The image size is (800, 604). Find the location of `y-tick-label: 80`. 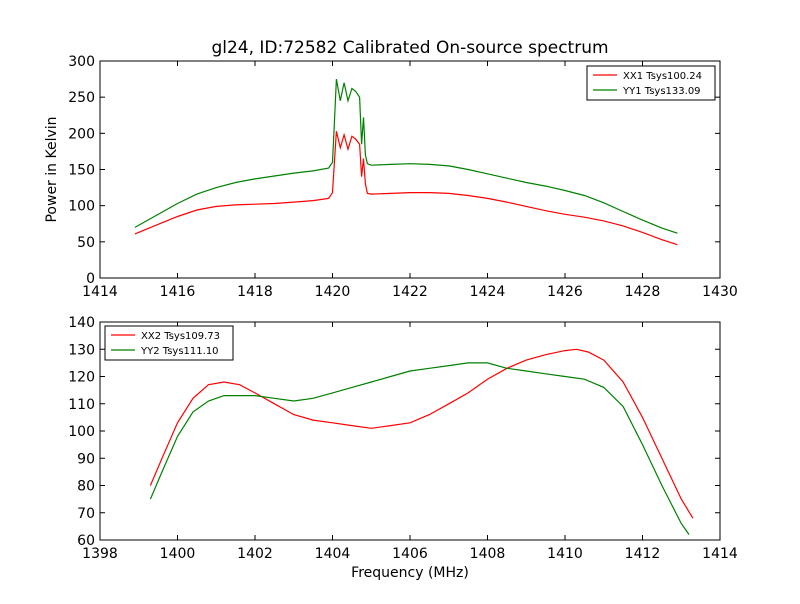

y-tick-label: 80 is located at coordinates (86, 487).